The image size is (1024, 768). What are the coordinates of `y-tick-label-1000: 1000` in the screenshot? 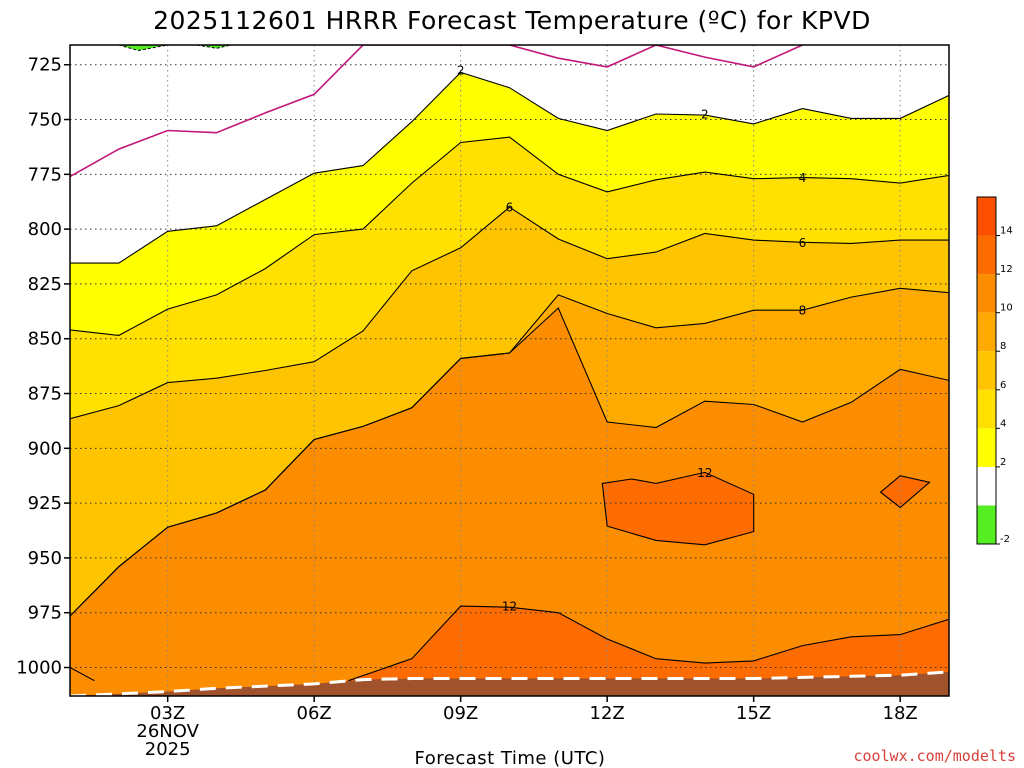 It's located at (39, 668).